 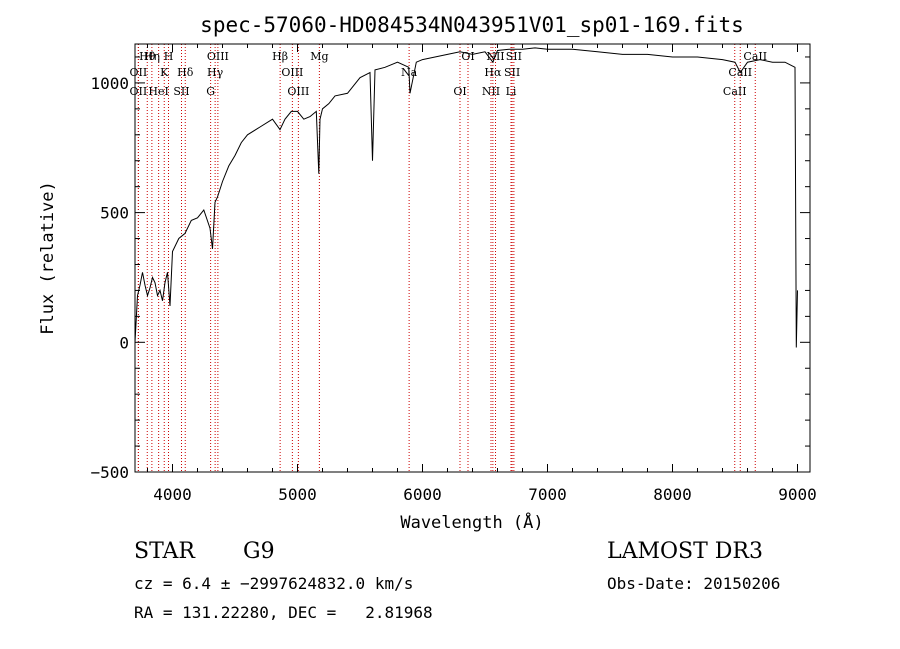 I want to click on cz-value: cz = 6.4 ± −2997624832.0 km/s, so click(x=274, y=583).